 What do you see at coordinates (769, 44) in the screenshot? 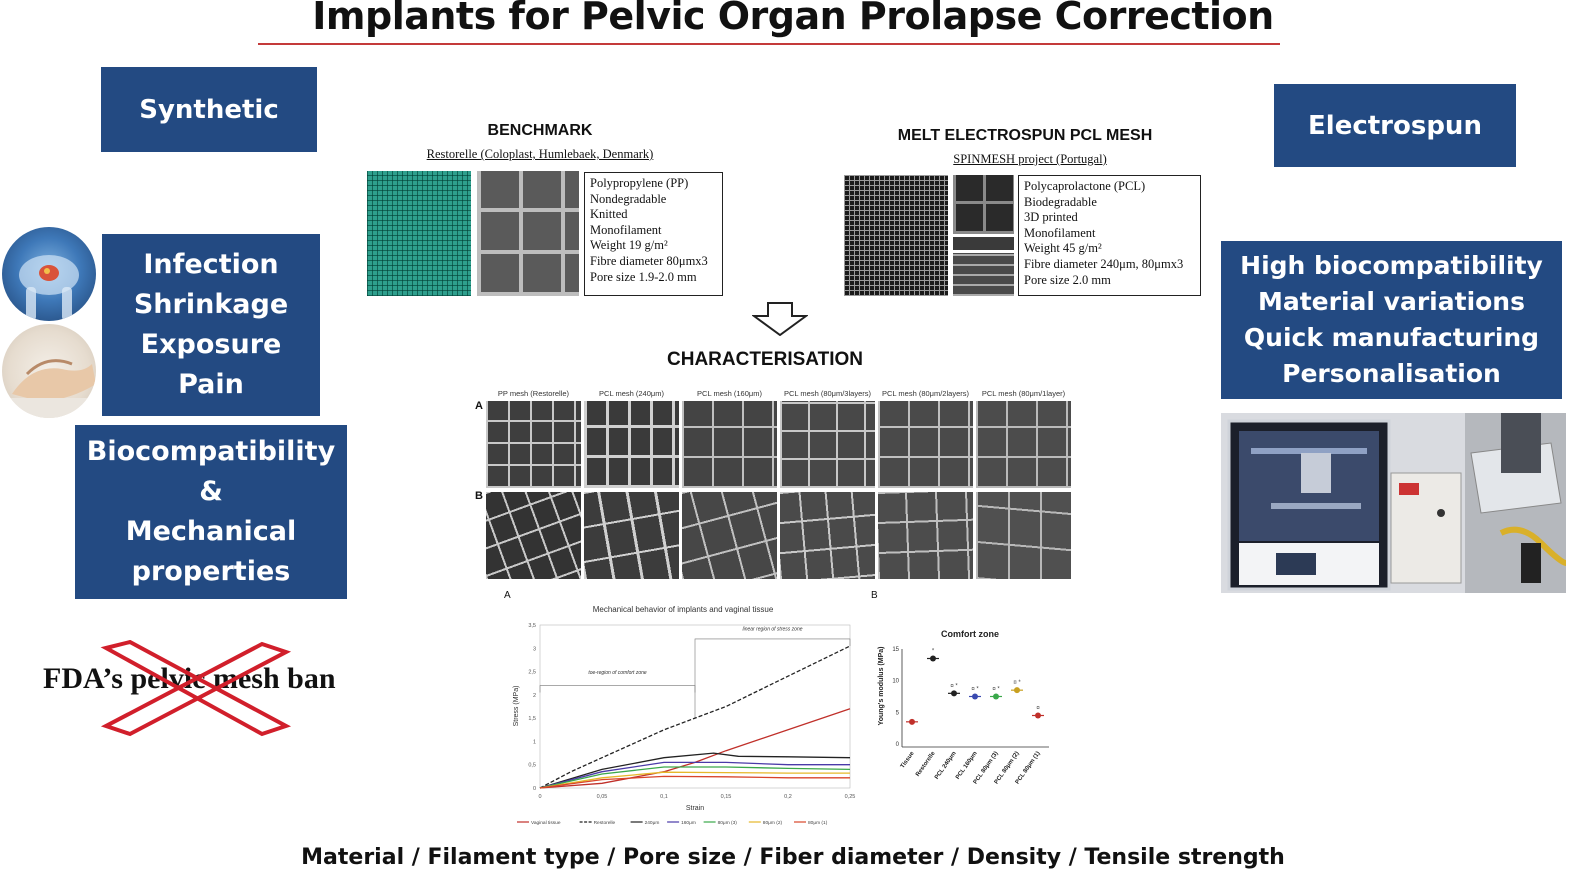
I see `title-underline` at bounding box center [769, 44].